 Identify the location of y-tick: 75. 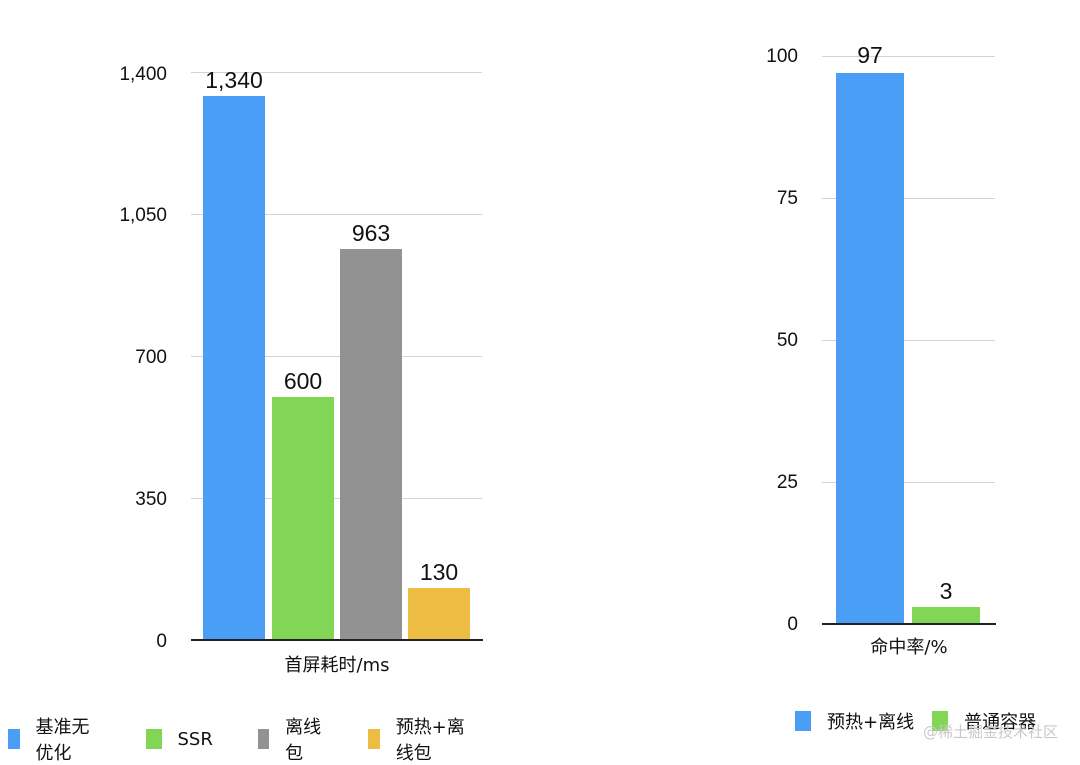
(787, 198).